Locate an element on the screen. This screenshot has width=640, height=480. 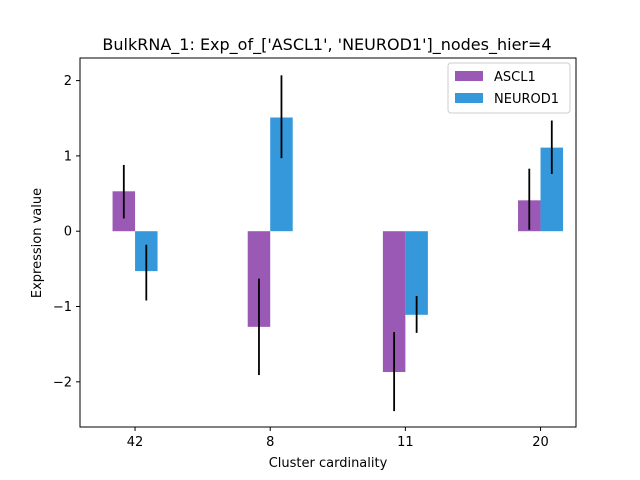
x-tick-label: 20 is located at coordinates (540, 442).